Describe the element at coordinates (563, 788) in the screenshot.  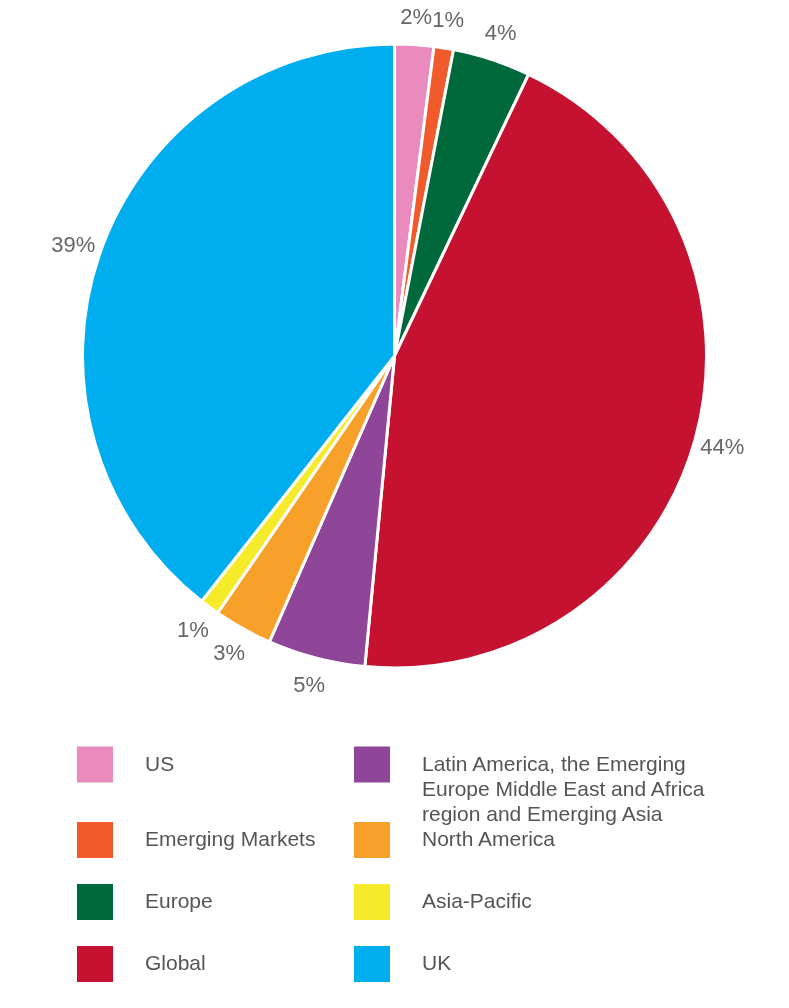
I see `legend-label: Latin America, the Emerging Europe Middle East and Africa region and Emerging Asia` at that location.